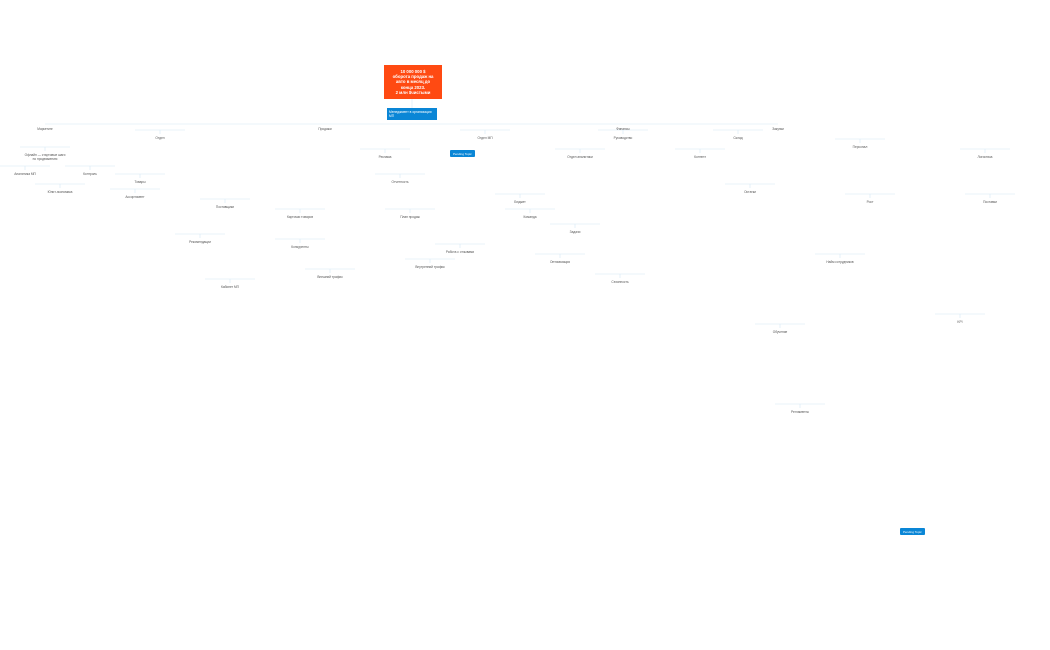  What do you see at coordinates (90, 174) in the screenshot?
I see `topic-node: Контроль` at bounding box center [90, 174].